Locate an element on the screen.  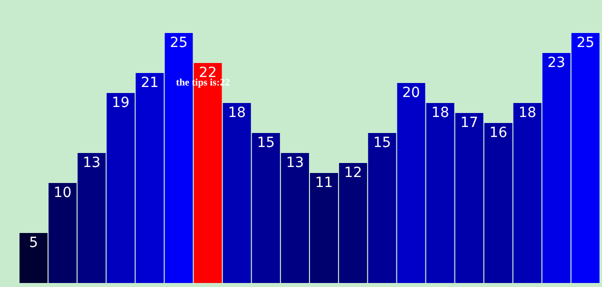
data-label: 17 is located at coordinates (469, 123).